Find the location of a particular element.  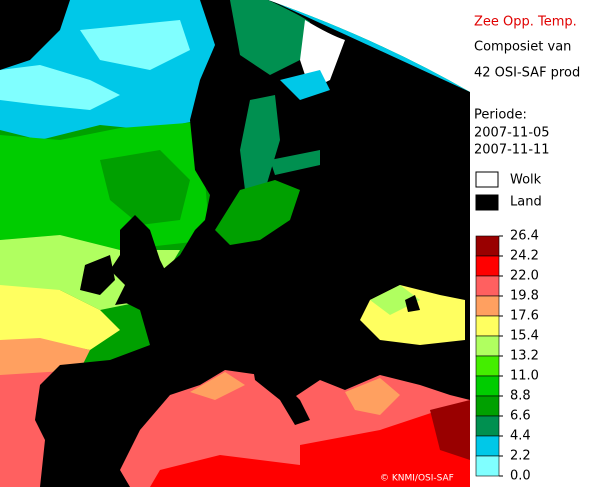

legend-label: Land is located at coordinates (526, 202).